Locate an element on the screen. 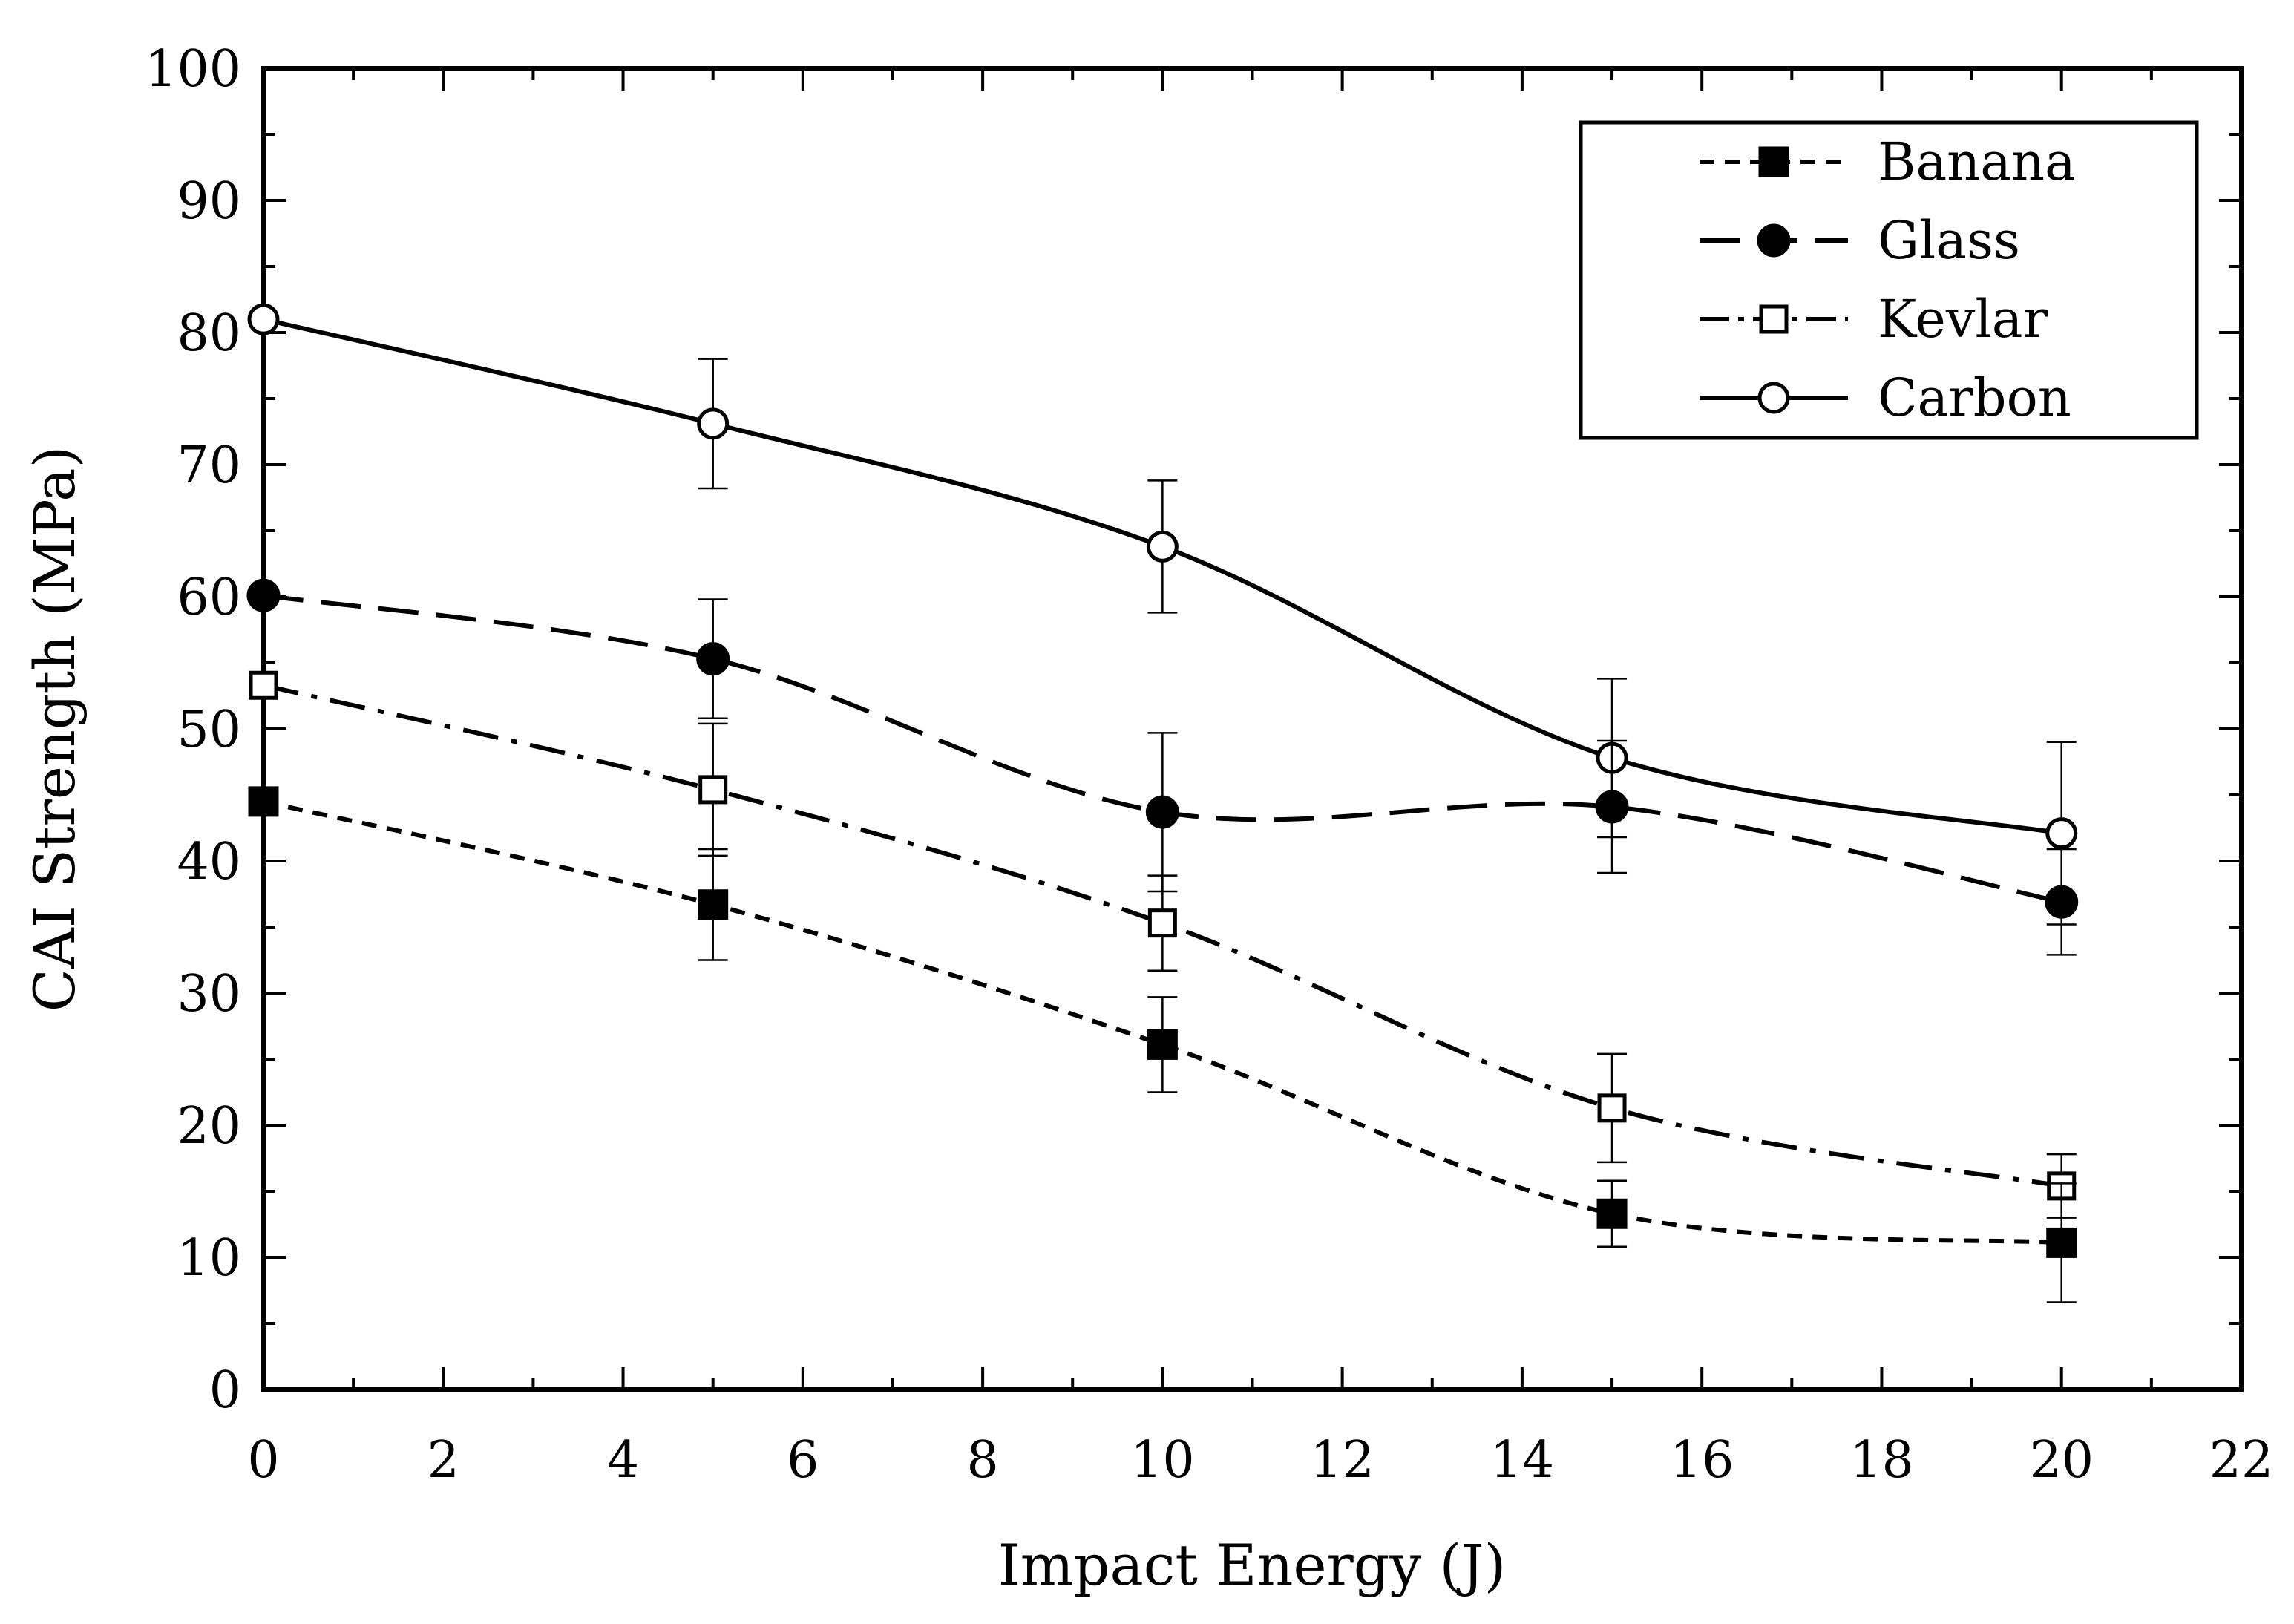 The height and width of the screenshot is (1624, 2294). y-tick-label: 20 is located at coordinates (209, 1126).